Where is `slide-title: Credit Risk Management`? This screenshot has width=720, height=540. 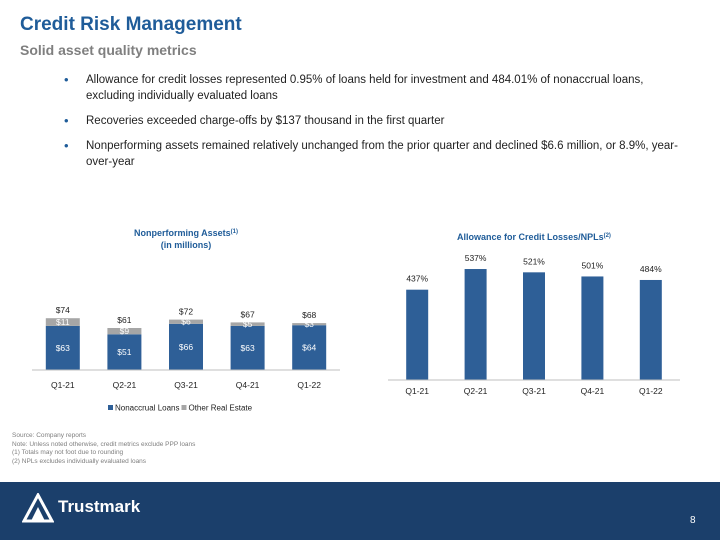 slide-title: Credit Risk Management is located at coordinates (131, 24).